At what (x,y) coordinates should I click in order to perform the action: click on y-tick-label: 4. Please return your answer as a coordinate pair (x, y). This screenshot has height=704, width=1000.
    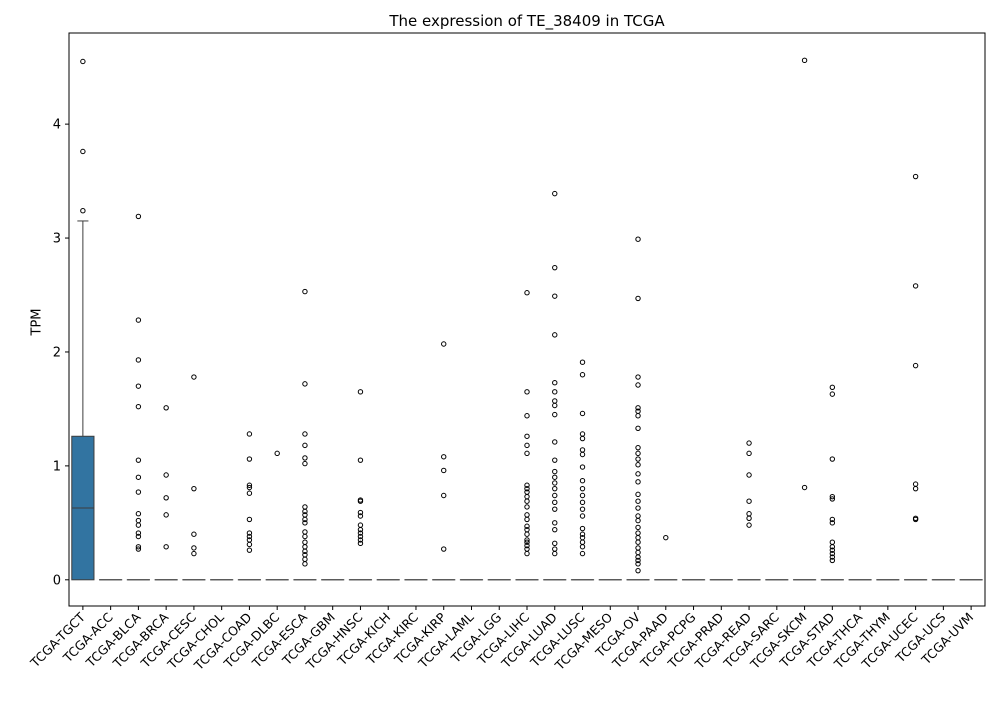
    Looking at the image, I should click on (57, 125).